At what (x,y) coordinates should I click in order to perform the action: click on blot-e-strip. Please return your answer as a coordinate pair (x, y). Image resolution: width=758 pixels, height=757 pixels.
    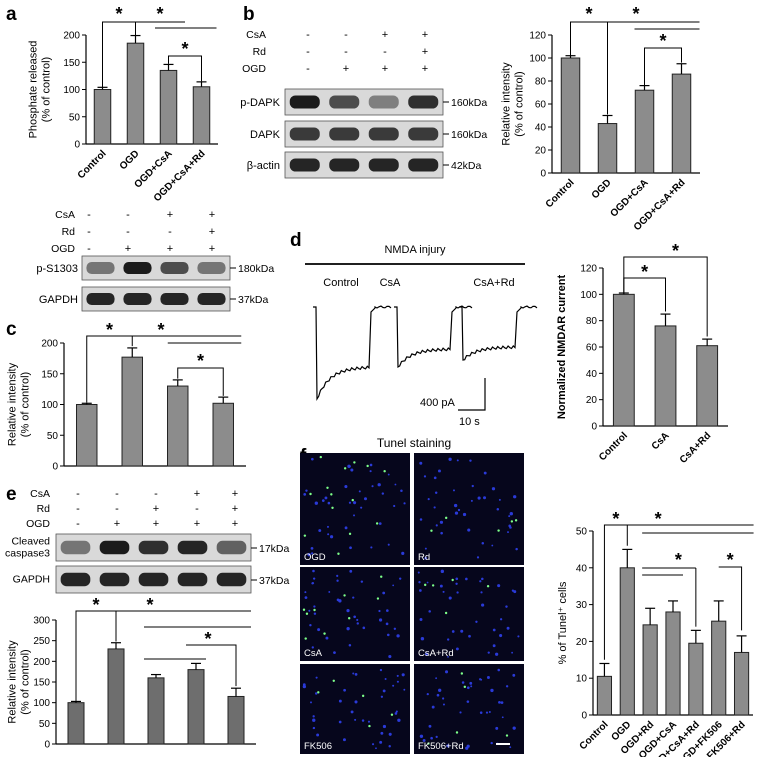
    Looking at the image, I should click on (153, 579).